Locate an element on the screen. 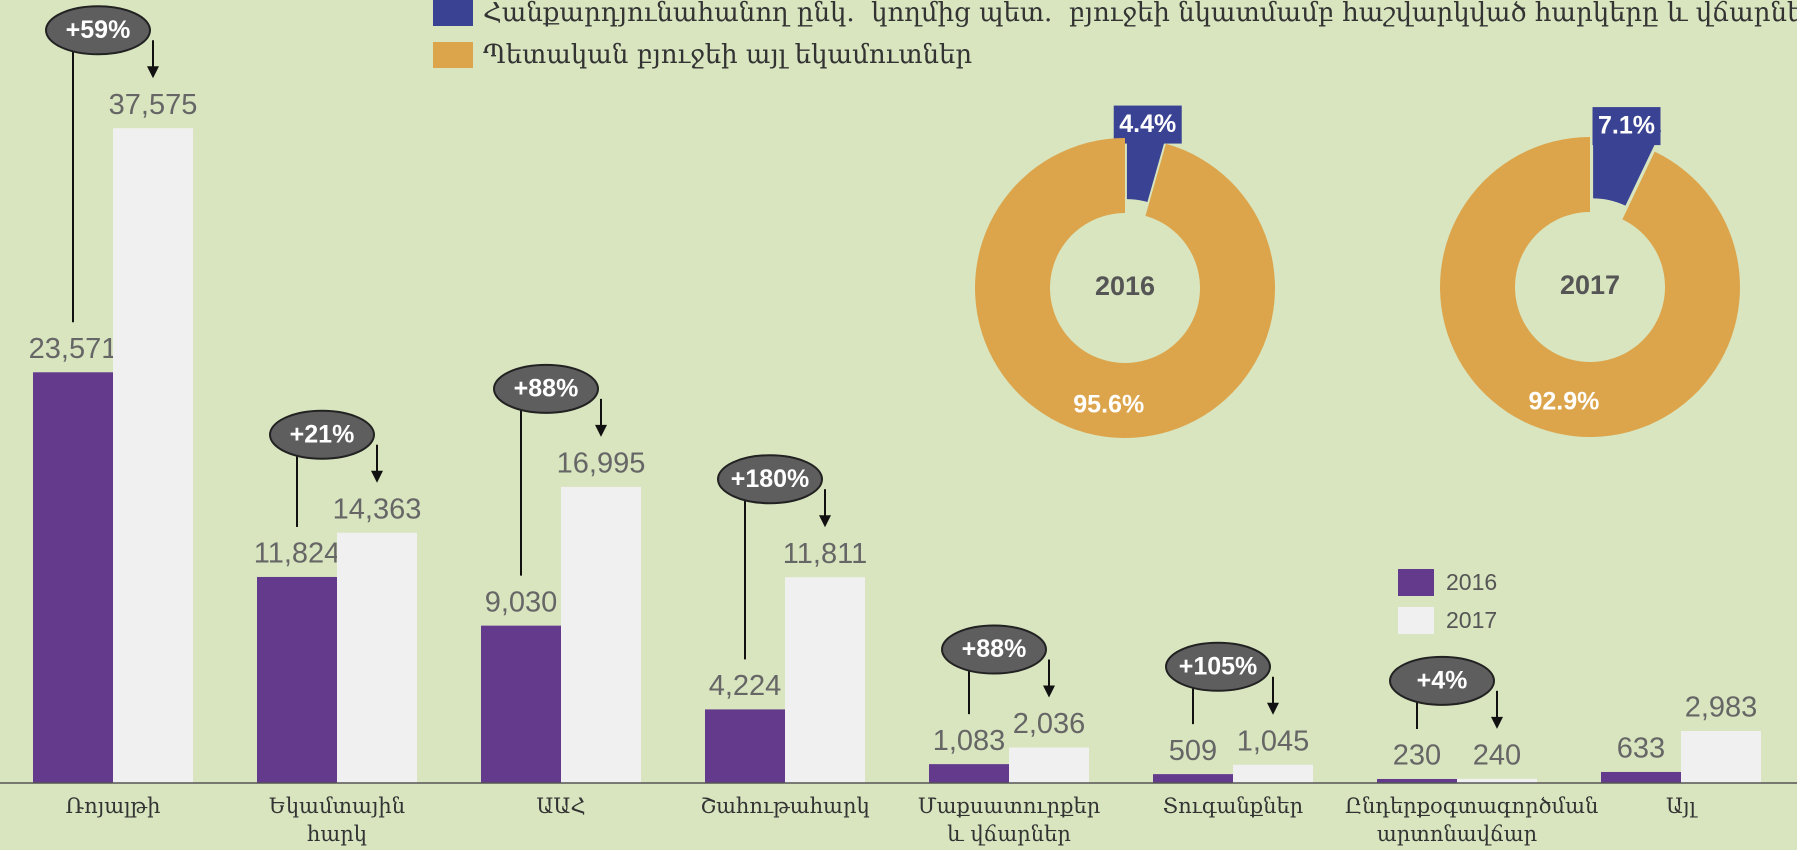 Image resolution: width=1797 pixels, height=850 pixels. value-label: 240 is located at coordinates (1497, 755).